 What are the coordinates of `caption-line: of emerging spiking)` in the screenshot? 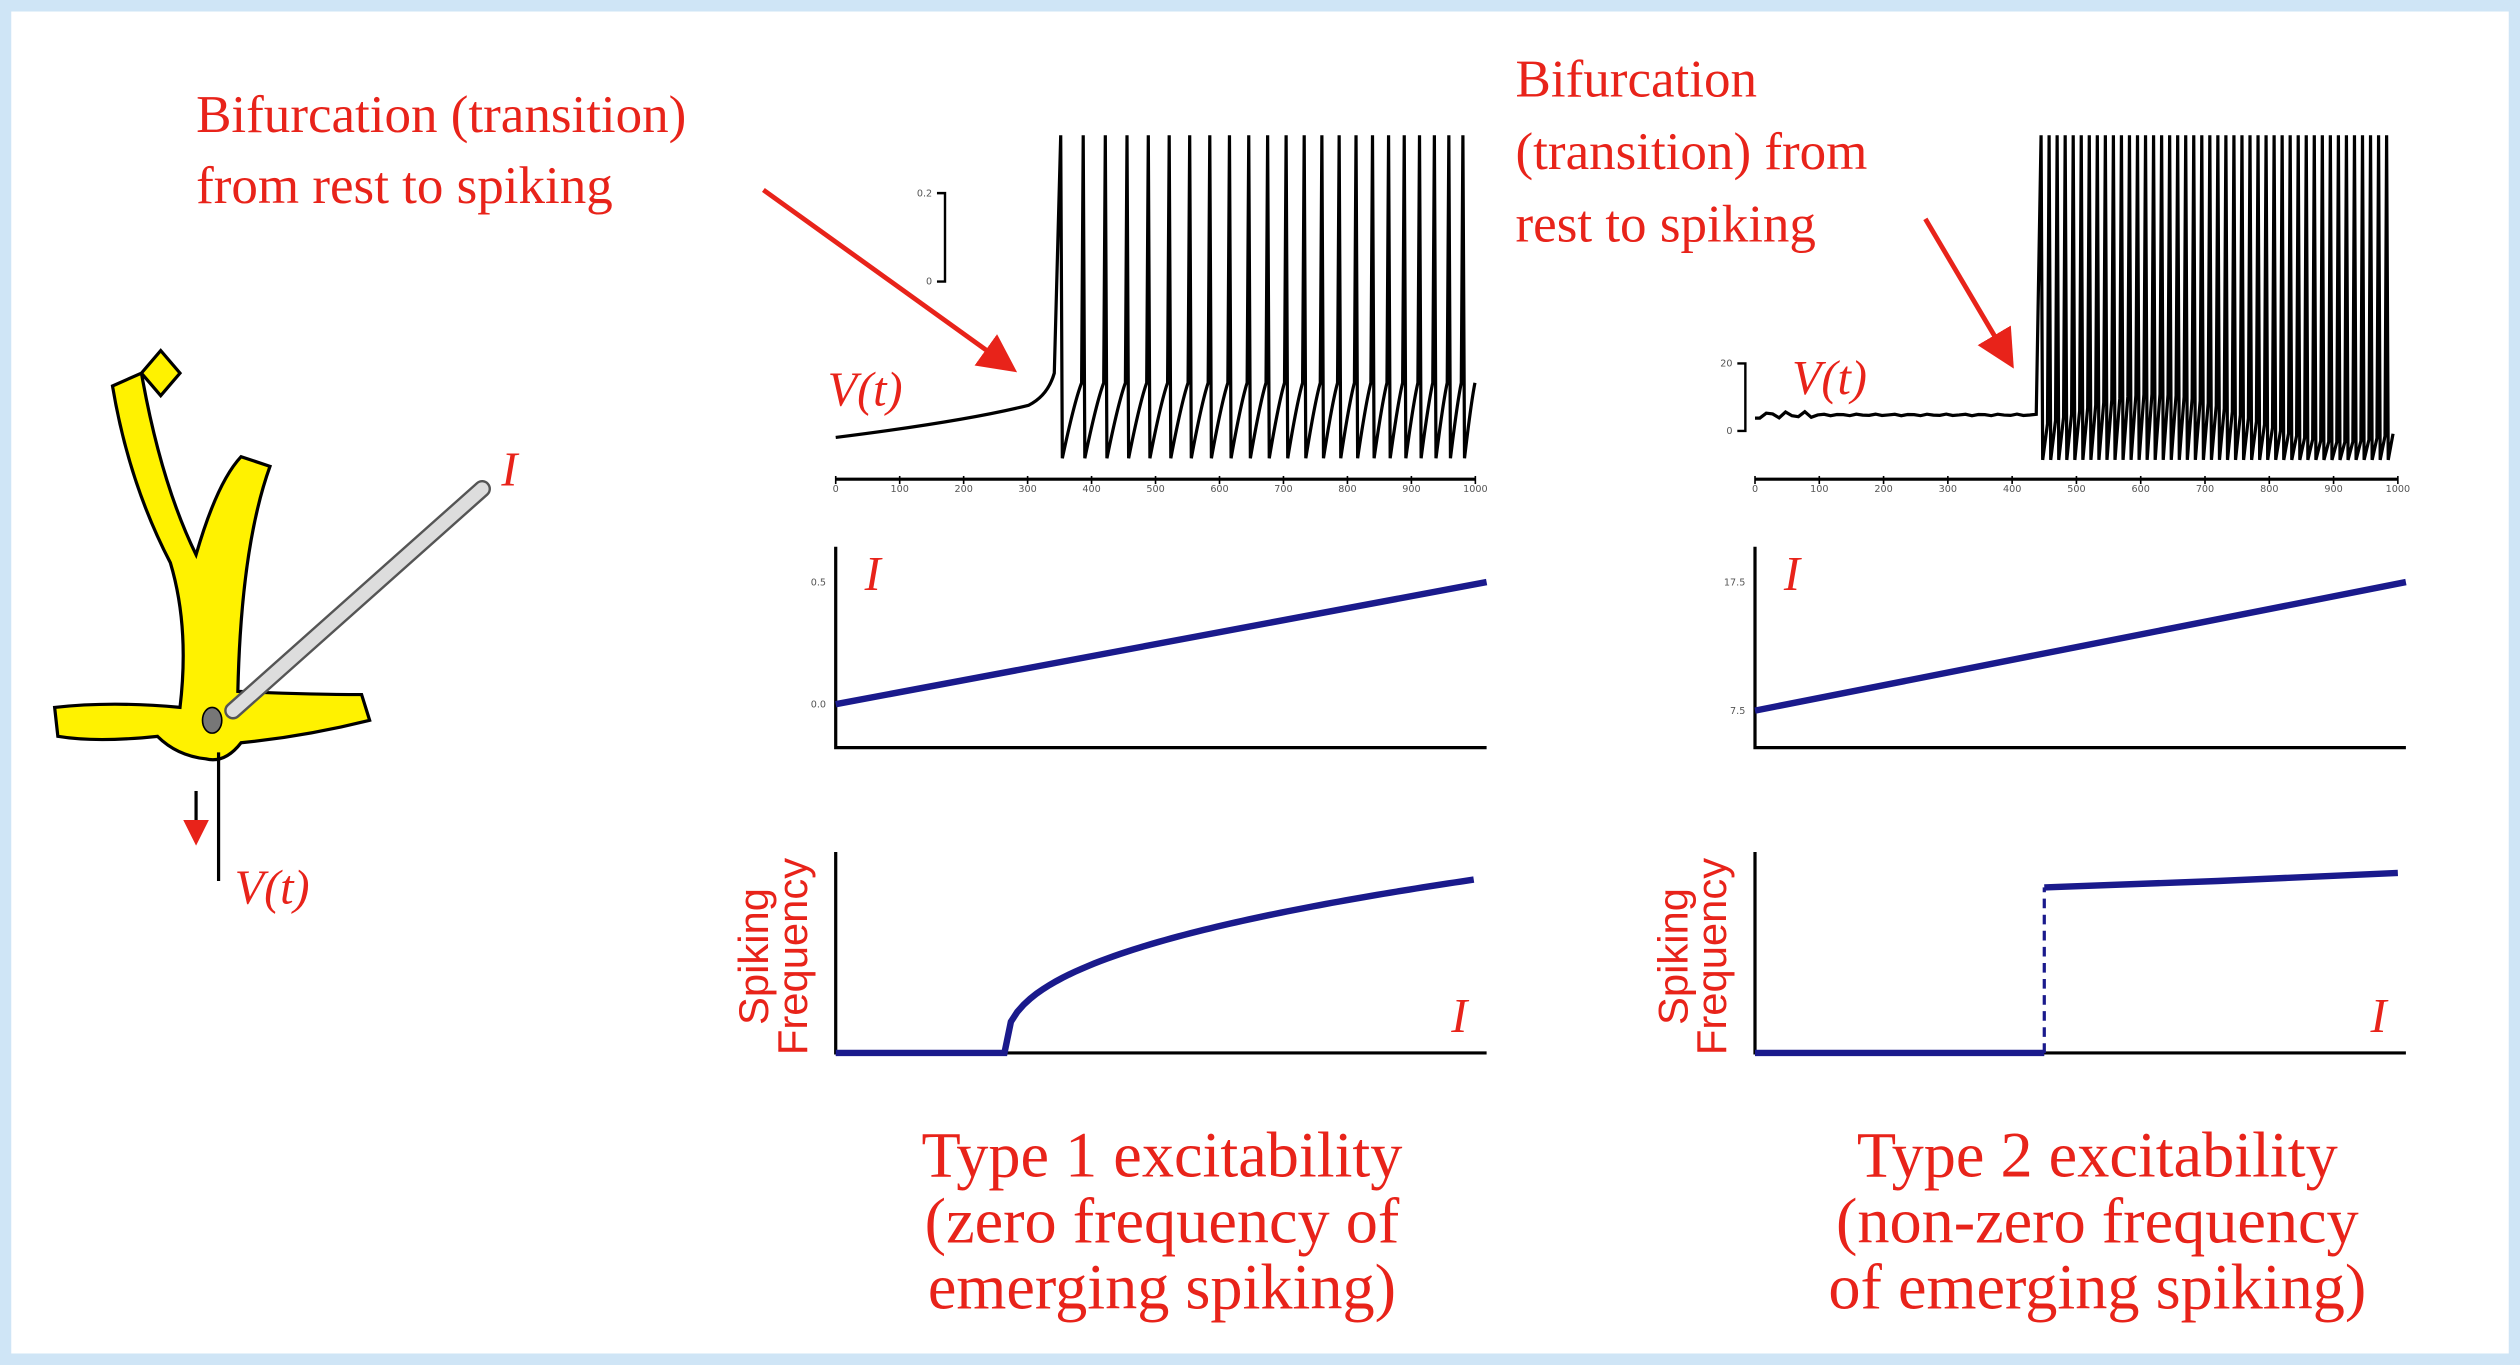 It's located at (2097, 1286).